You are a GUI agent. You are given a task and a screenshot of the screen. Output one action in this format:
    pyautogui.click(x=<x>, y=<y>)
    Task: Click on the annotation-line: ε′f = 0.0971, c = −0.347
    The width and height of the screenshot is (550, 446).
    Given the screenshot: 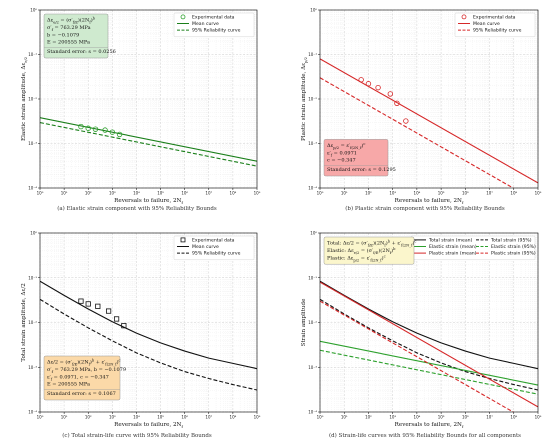 What is the action you would take?
    pyautogui.click(x=78, y=377)
    